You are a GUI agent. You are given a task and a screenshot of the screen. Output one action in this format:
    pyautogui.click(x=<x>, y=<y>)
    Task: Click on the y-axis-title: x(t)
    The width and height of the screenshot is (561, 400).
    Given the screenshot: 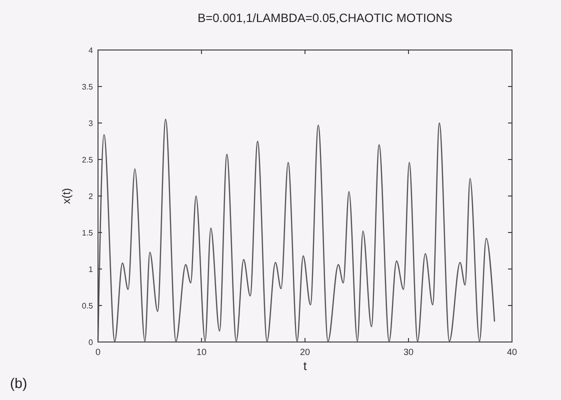 What is the action you would take?
    pyautogui.click(x=67, y=196)
    